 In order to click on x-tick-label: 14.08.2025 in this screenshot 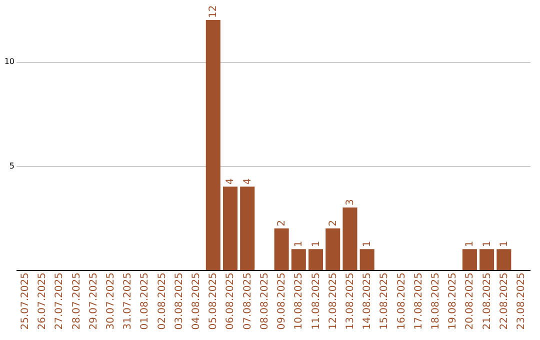, I will do `click(368, 301)`.